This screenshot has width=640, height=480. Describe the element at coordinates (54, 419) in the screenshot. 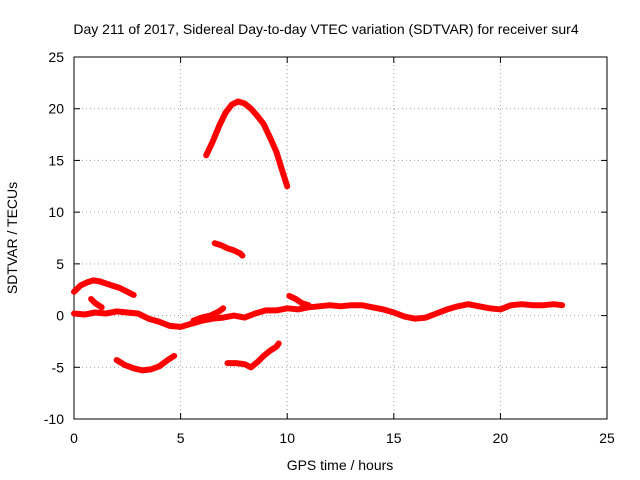

I see `y-tick-label: -10` at that location.